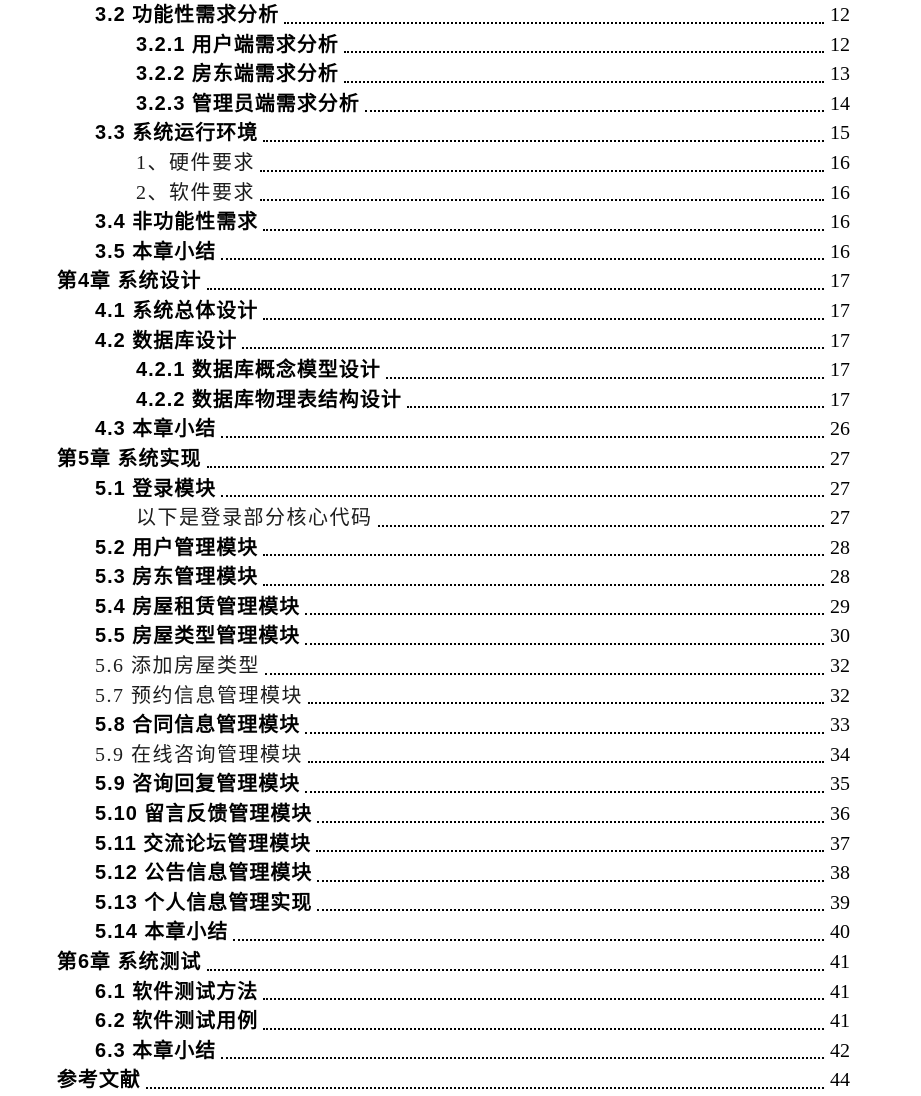 The width and height of the screenshot is (921, 1096). What do you see at coordinates (425, 815) in the screenshot?
I see `toc-entry: 5.10 留言反馈管理模块 36` at bounding box center [425, 815].